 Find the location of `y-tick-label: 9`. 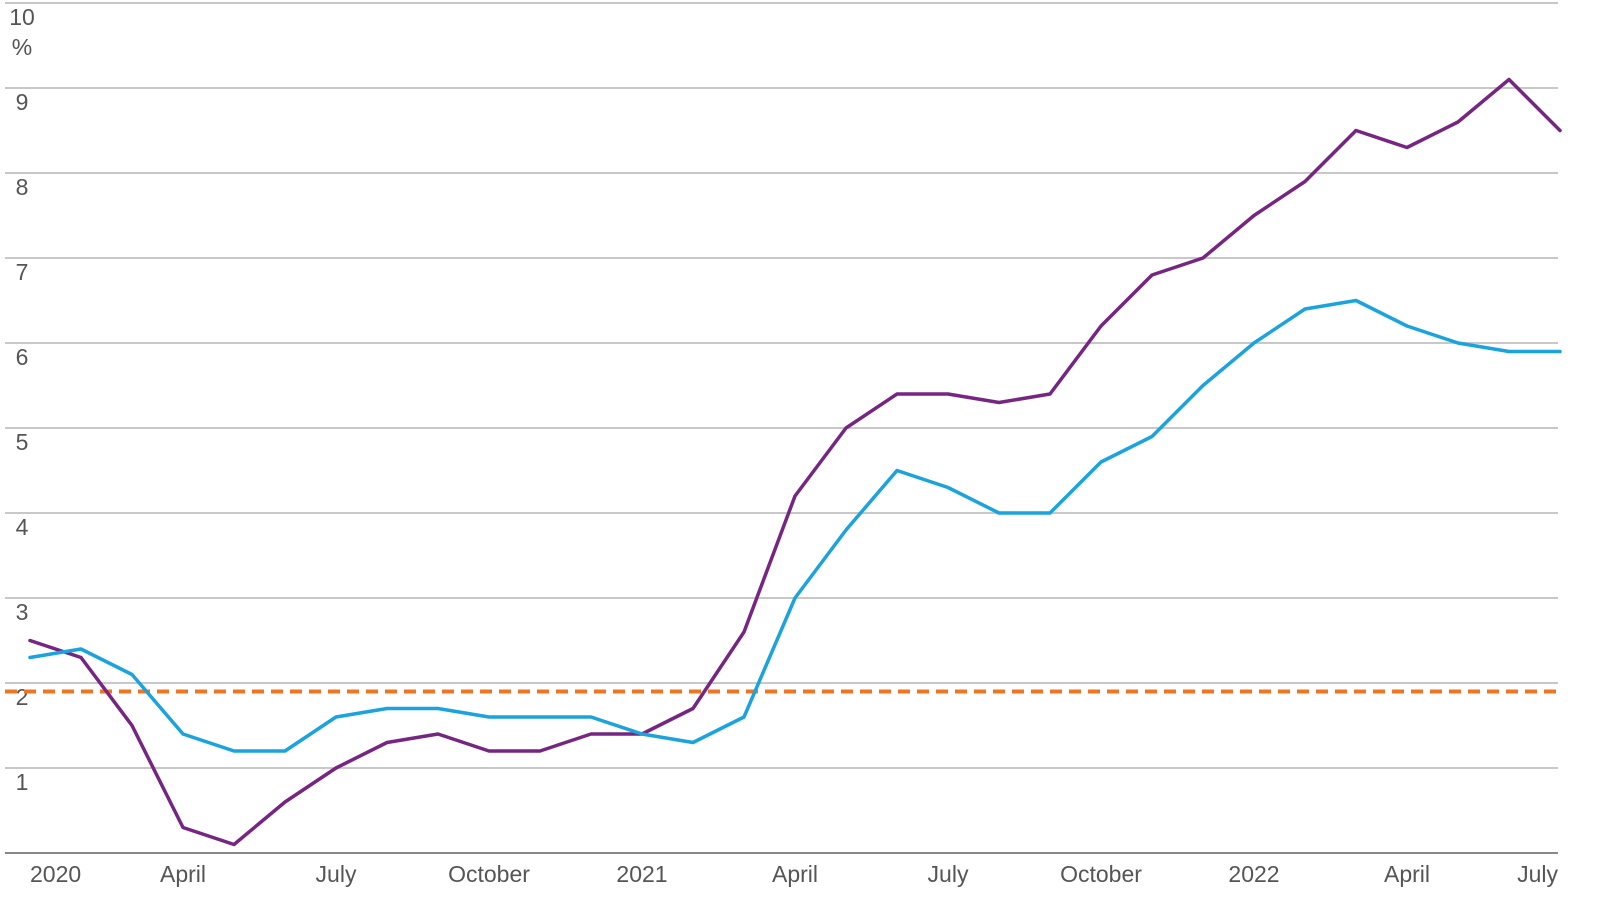

y-tick-label: 9 is located at coordinates (22, 102).